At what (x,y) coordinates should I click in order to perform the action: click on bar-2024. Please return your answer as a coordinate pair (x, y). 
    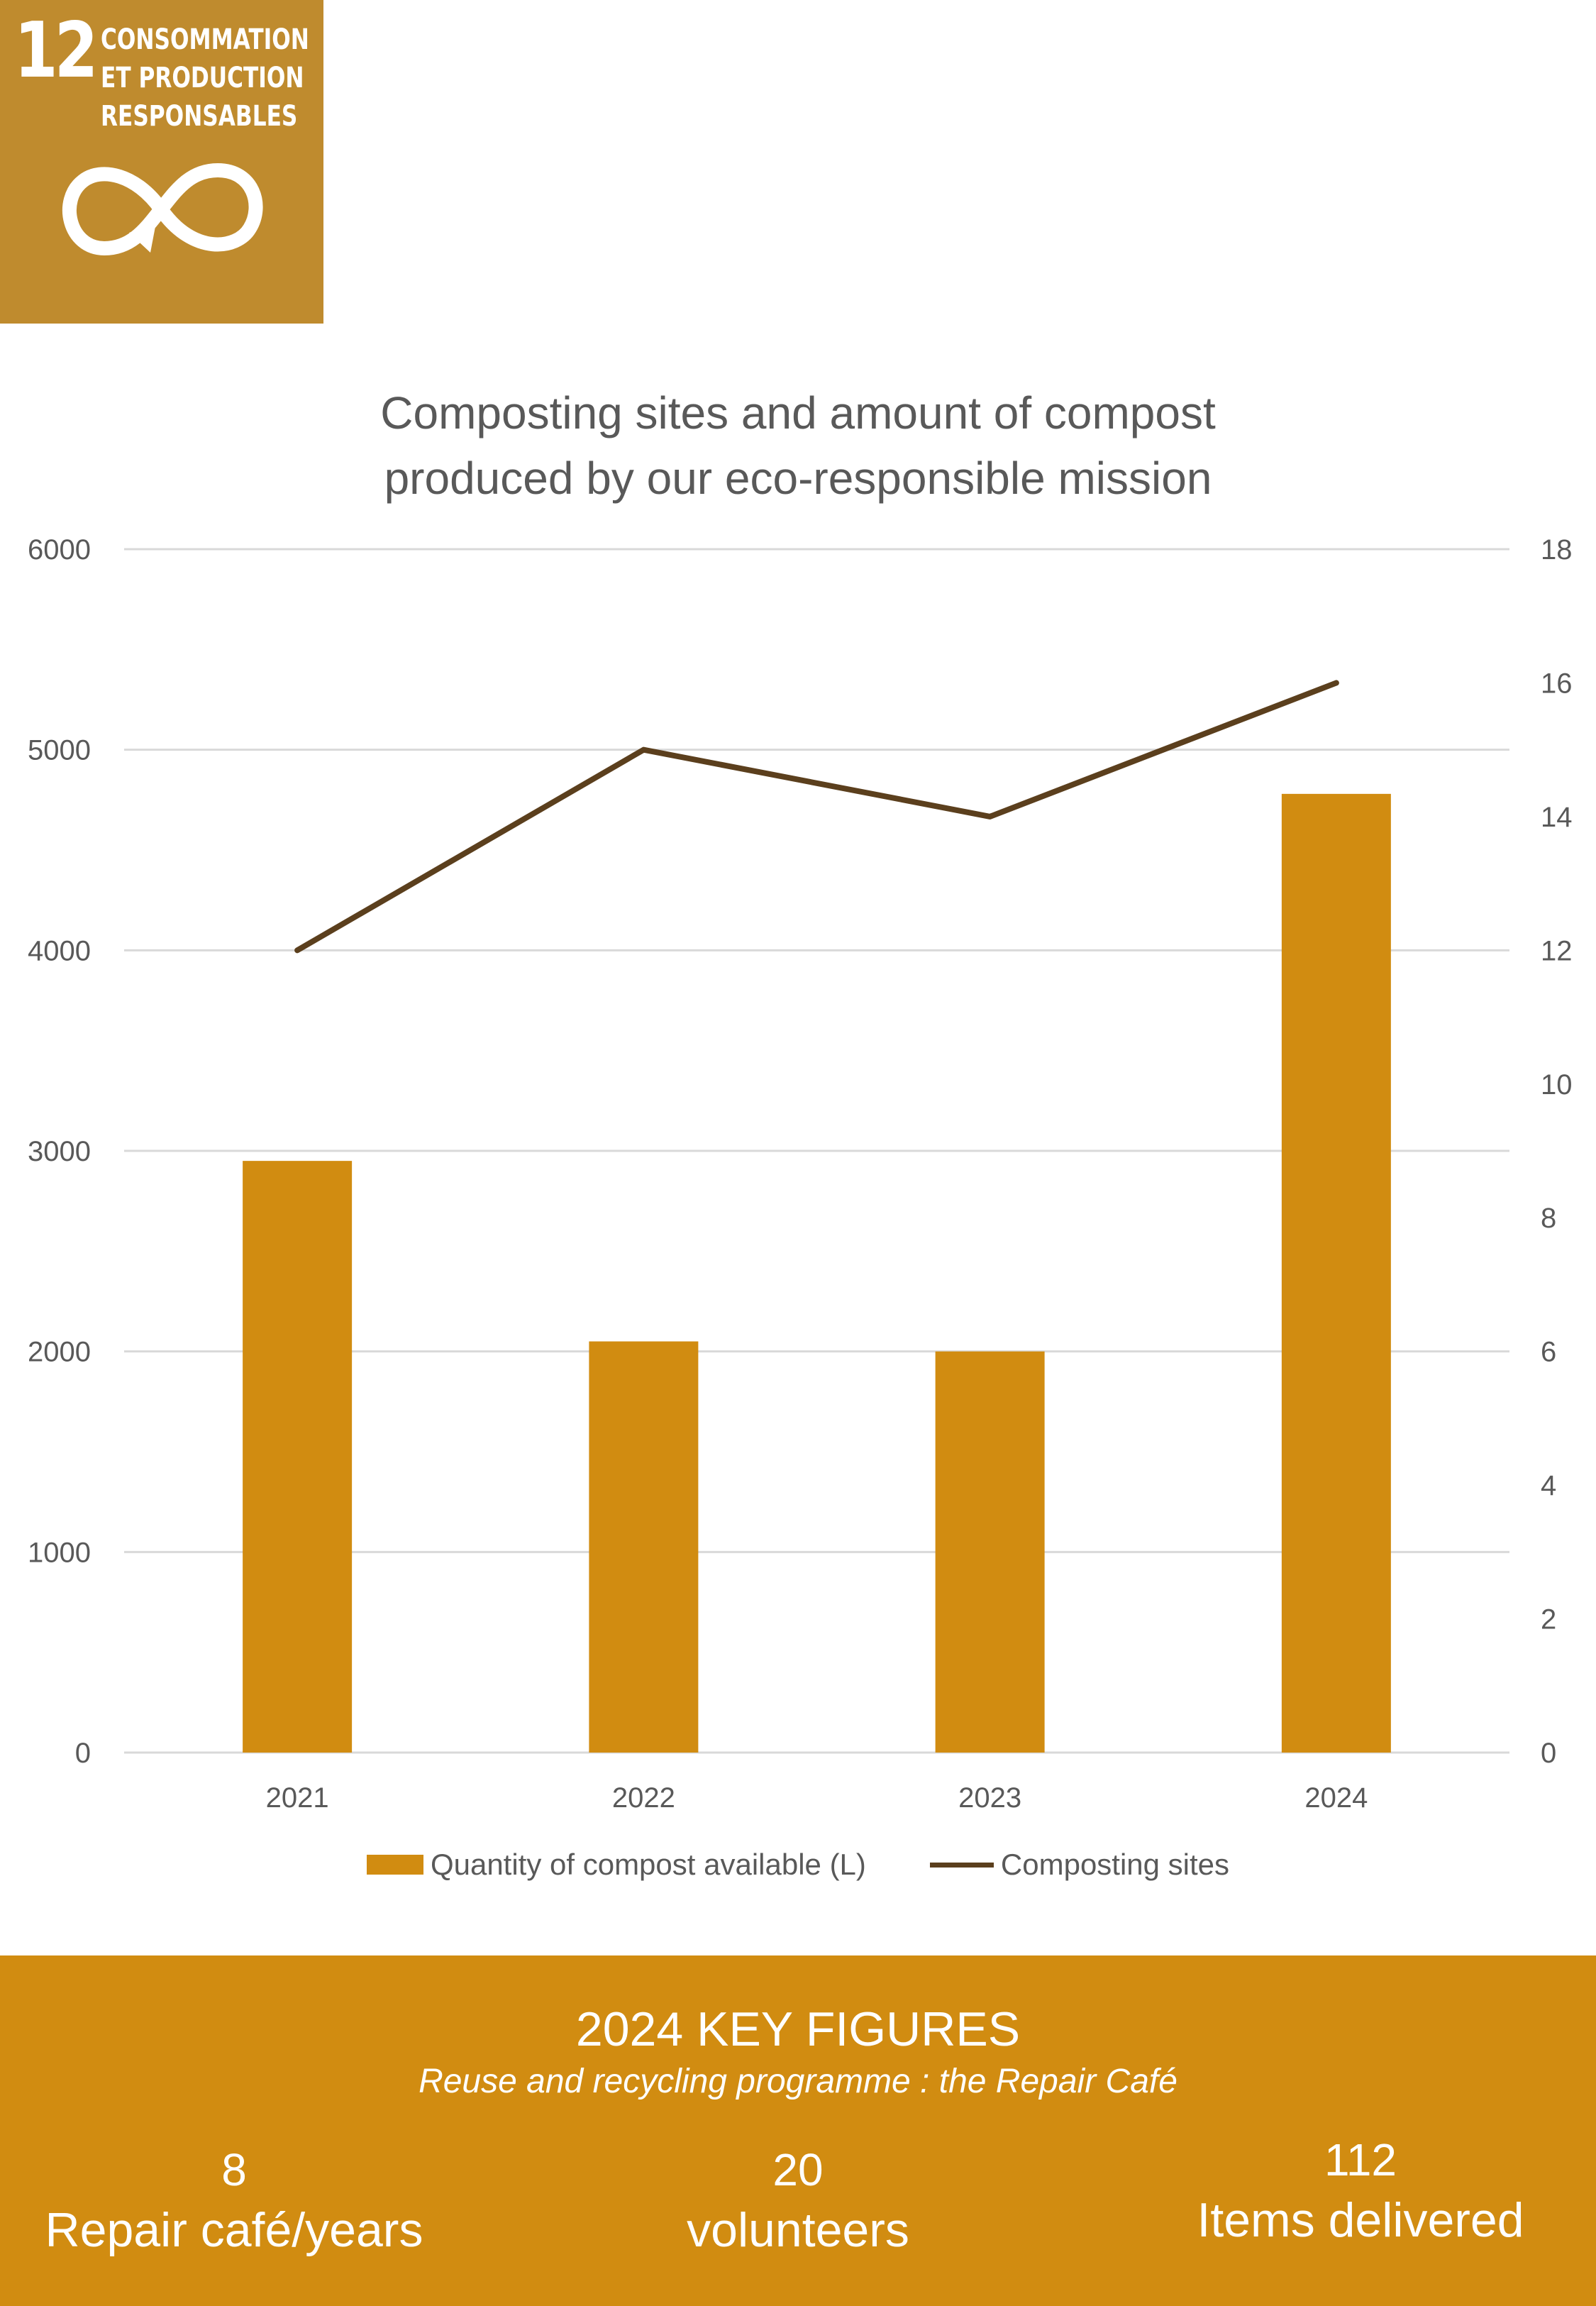
    Looking at the image, I should click on (1336, 1273).